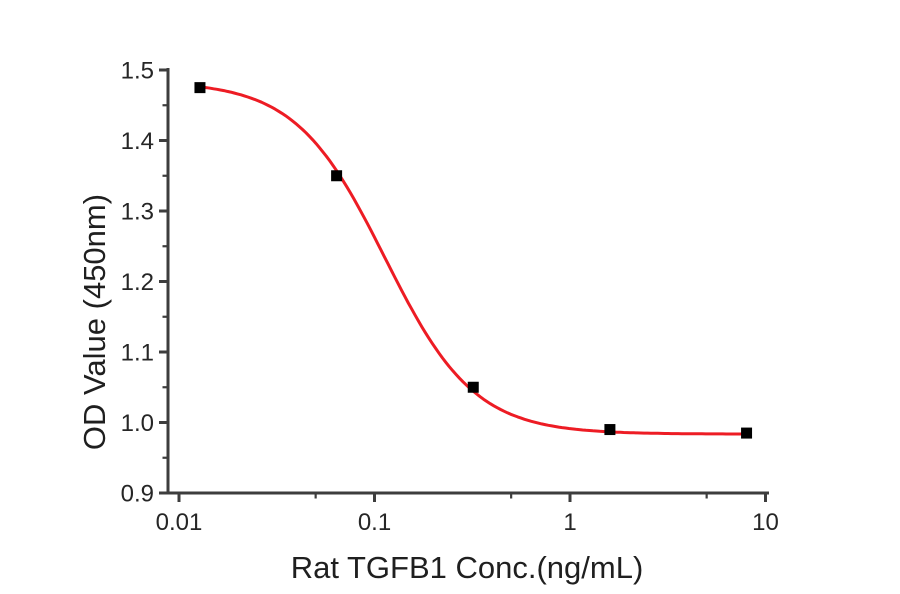  I want to click on y-tick-label: 1.4, so click(137, 141).